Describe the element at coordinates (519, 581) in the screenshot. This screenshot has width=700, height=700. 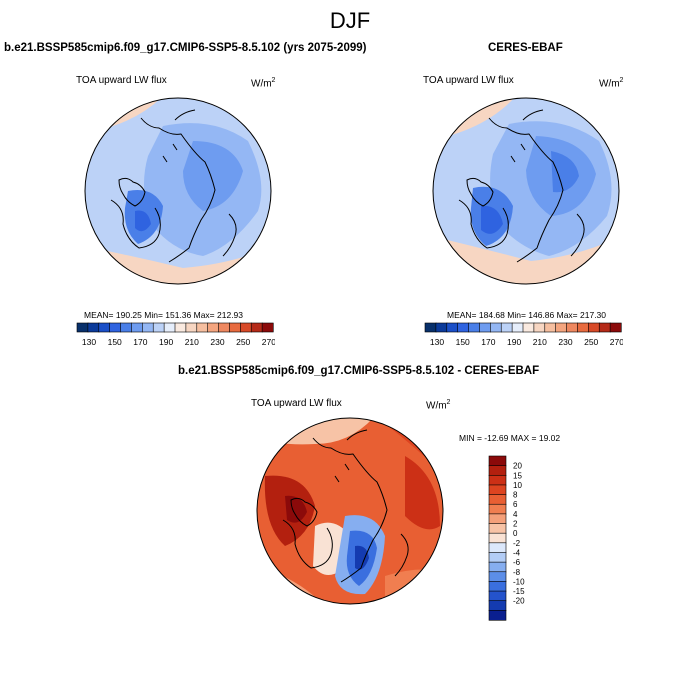
I see `diff-colorbar-tick: -10` at that location.